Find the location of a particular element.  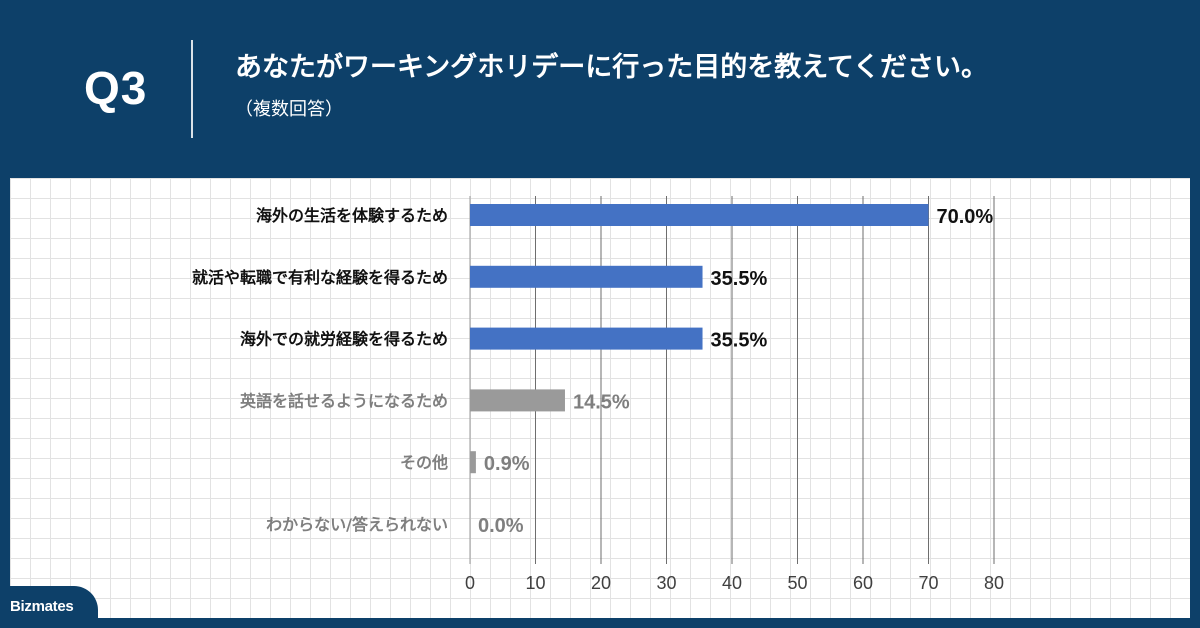

value-label: 14.5% is located at coordinates (601, 402).